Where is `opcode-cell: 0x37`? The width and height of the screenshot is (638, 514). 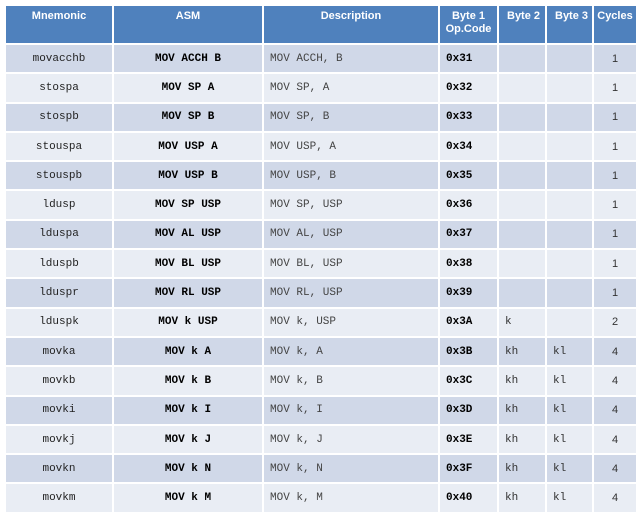 opcode-cell: 0x37 is located at coordinates (468, 234).